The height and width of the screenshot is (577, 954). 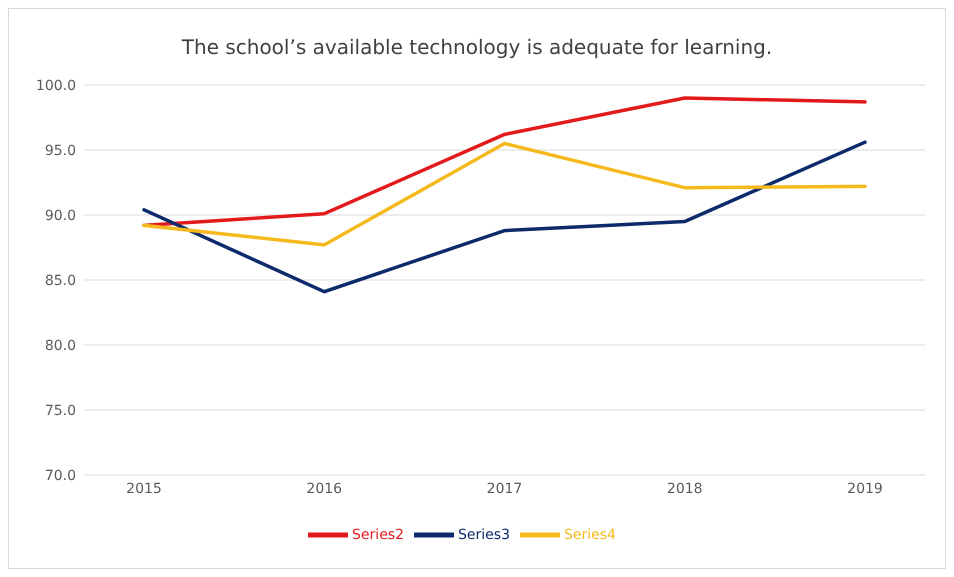 What do you see at coordinates (60, 476) in the screenshot?
I see `y-tick-label: 70.0` at bounding box center [60, 476].